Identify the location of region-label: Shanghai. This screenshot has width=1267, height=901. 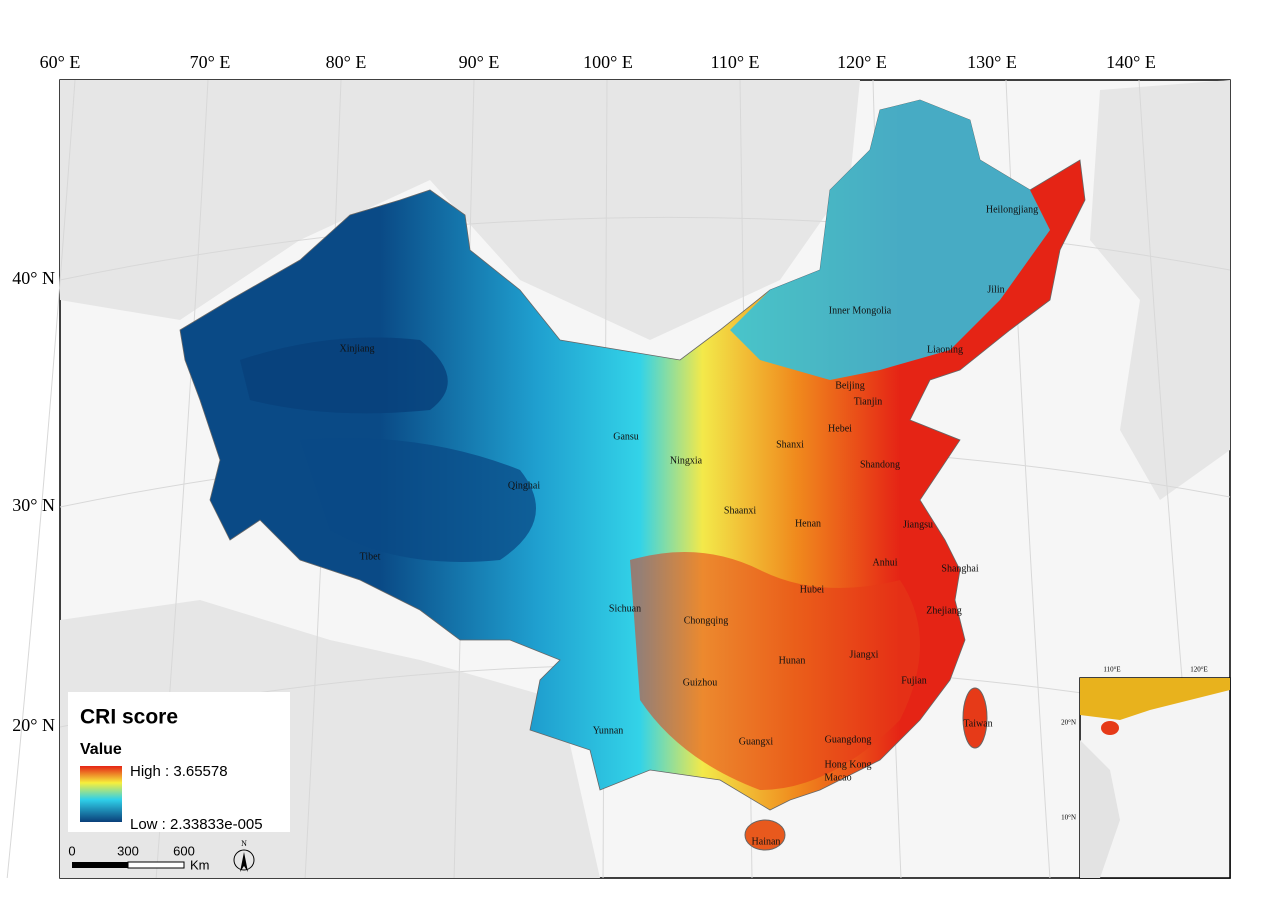
(959, 568).